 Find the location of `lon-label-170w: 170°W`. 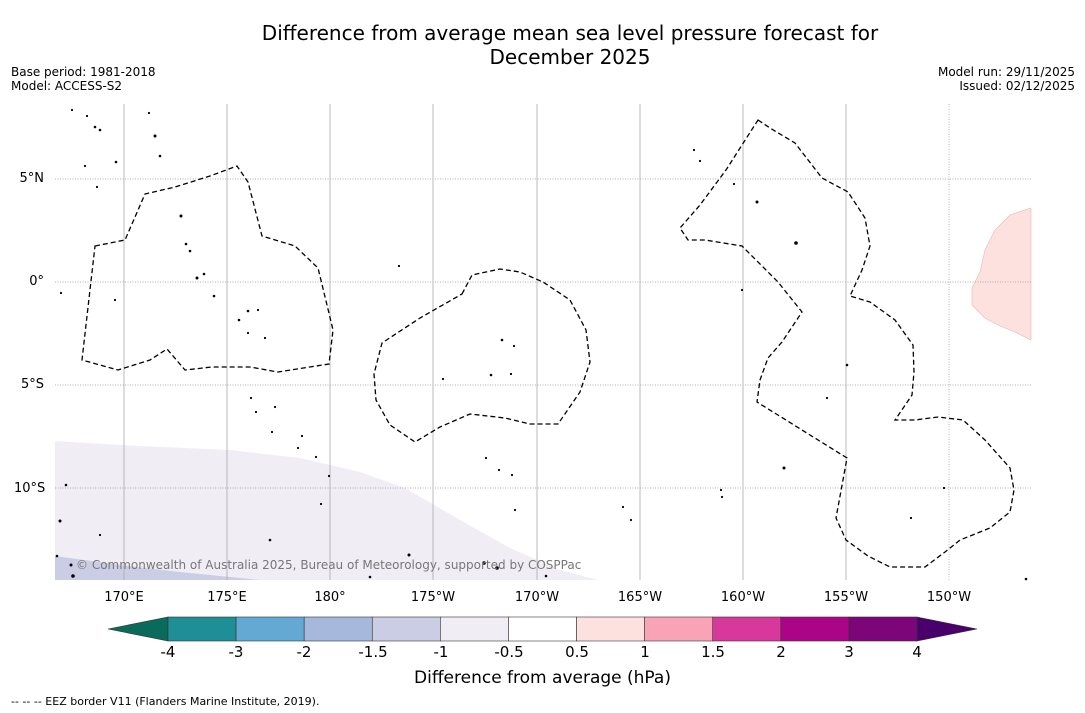

lon-label-170w: 170°W is located at coordinates (537, 597).